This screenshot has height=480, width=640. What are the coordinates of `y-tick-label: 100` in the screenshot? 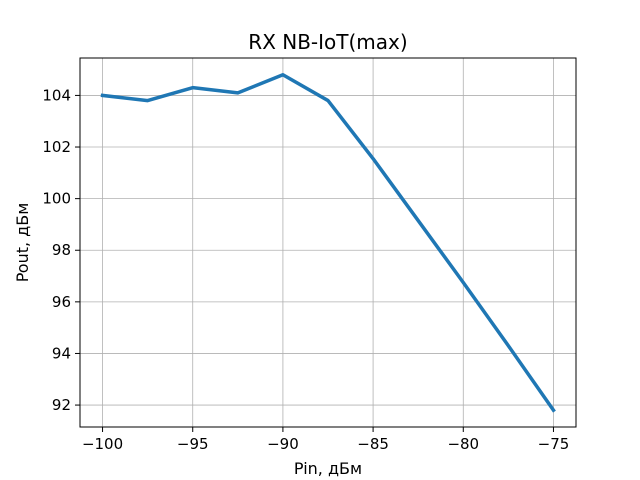 It's located at (56, 199).